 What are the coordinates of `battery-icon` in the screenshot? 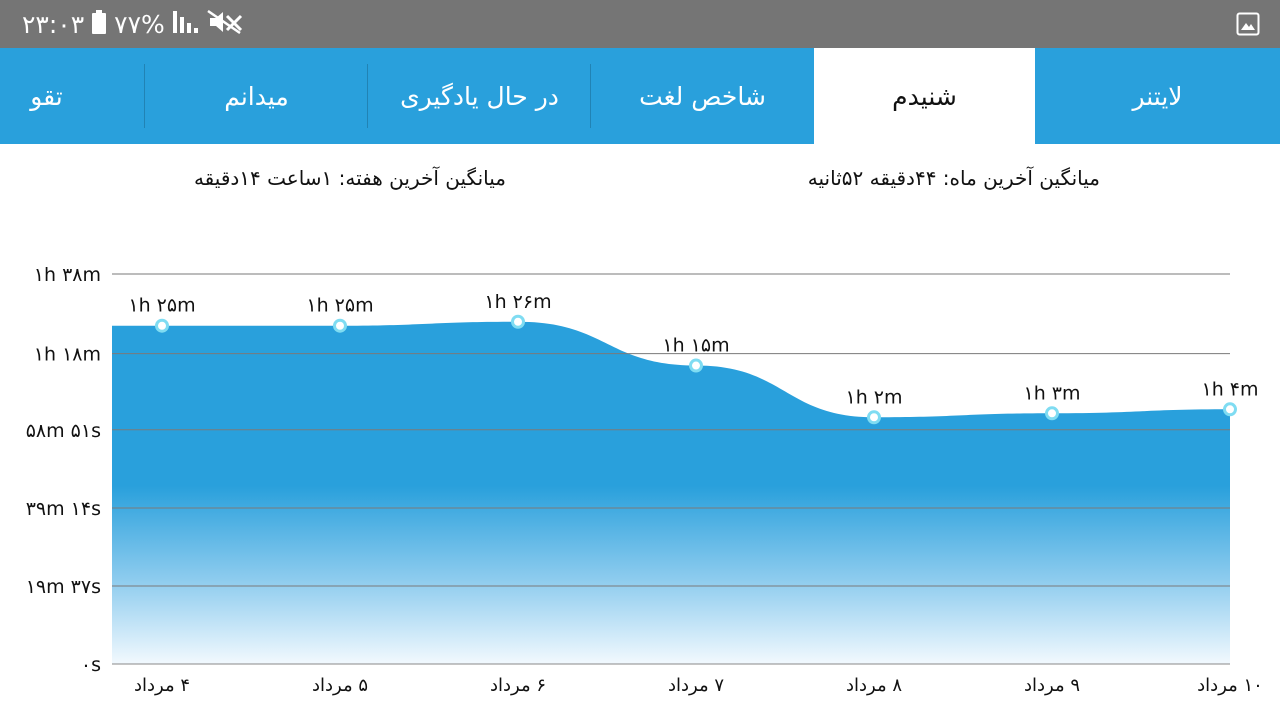 It's located at (99, 24).